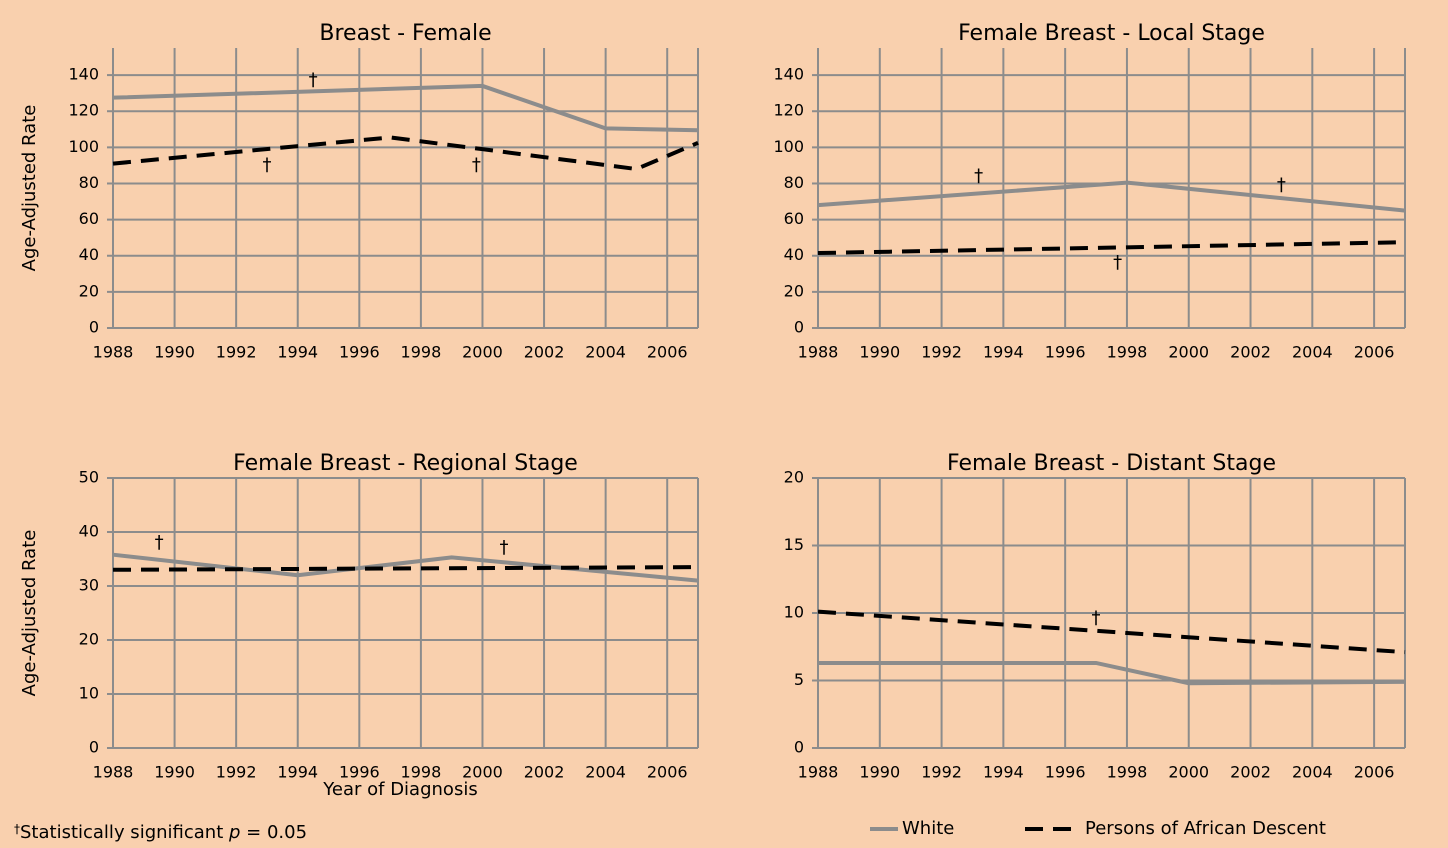 Image resolution: width=1448 pixels, height=848 pixels. Describe the element at coordinates (89, 477) in the screenshot. I see `y-tick-label: 50` at that location.